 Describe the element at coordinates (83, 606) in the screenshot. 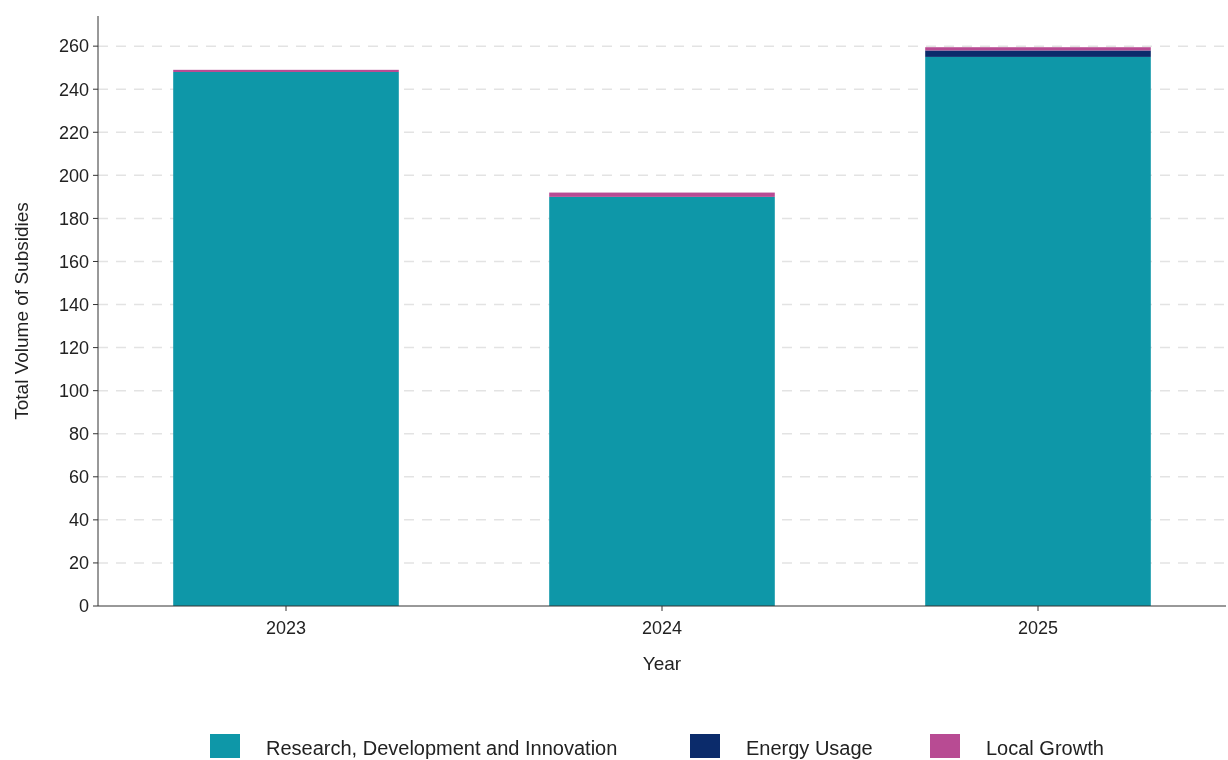

I see `y-tick-label: 0` at that location.